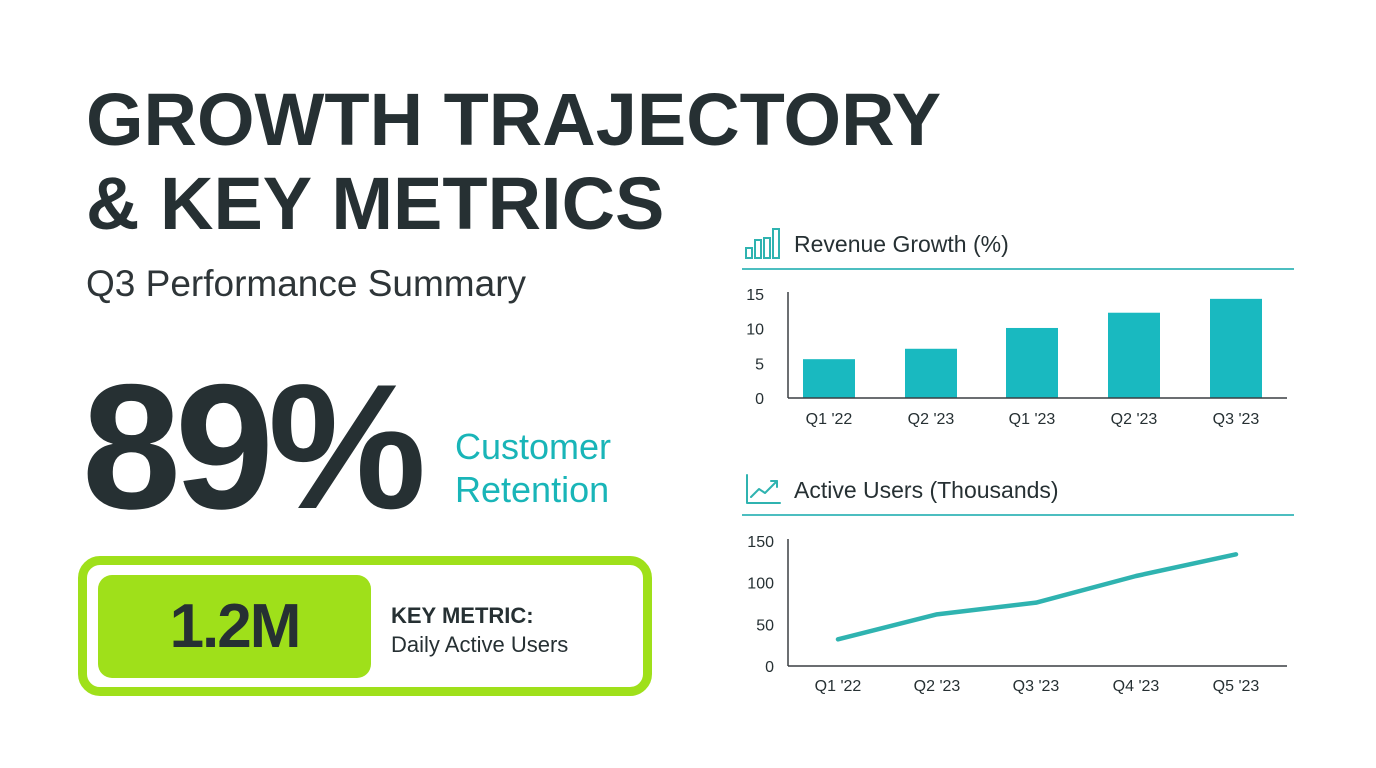  I want to click on y-tick-label: 50, so click(765, 625).